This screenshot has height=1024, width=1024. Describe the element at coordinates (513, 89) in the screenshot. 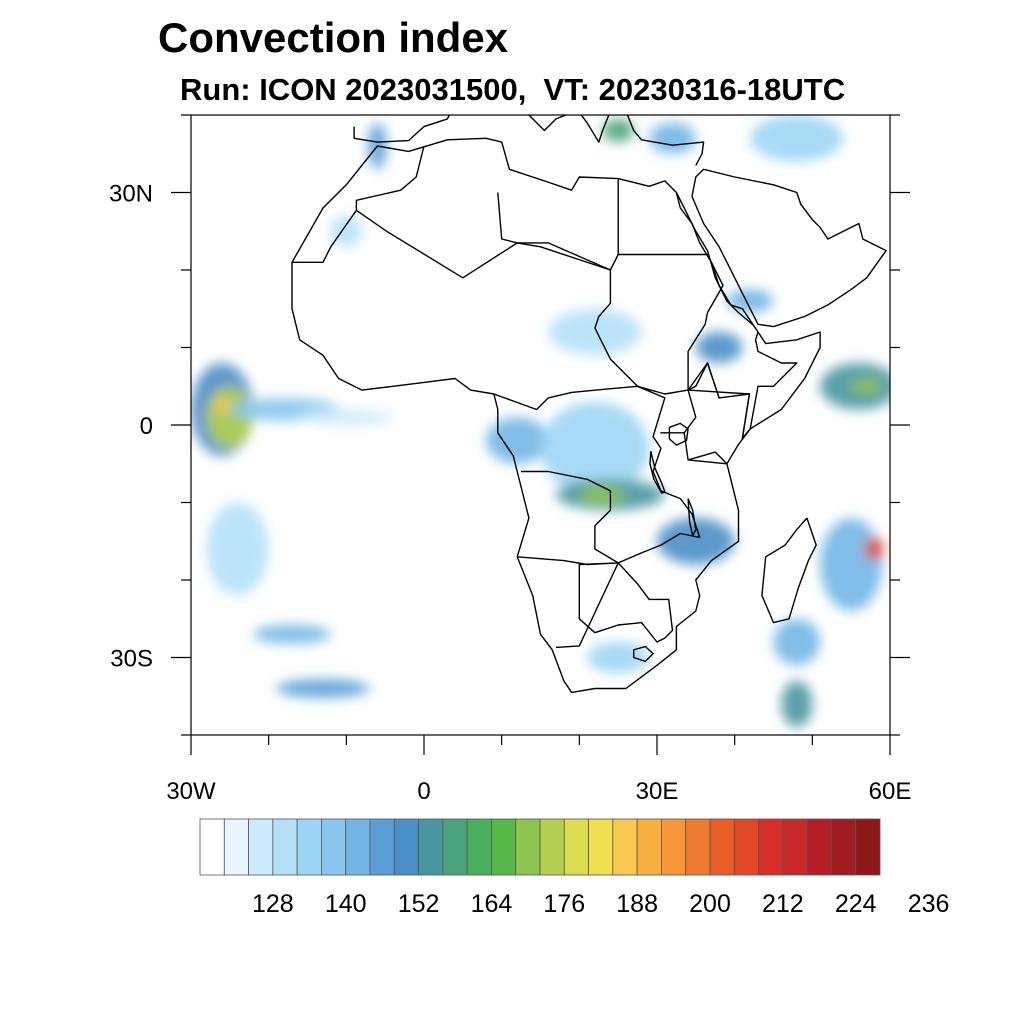

I see `chart-subtitle: Run: ICON 2023031500, VT: 20230316-18UTC` at that location.